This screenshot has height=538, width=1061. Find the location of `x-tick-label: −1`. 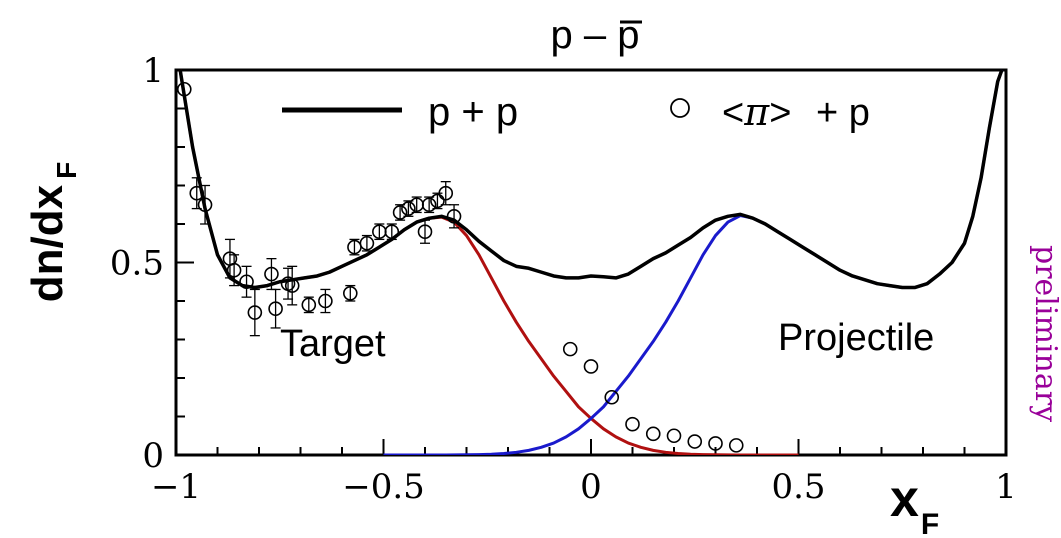

x-tick-label: −1 is located at coordinates (176, 487).